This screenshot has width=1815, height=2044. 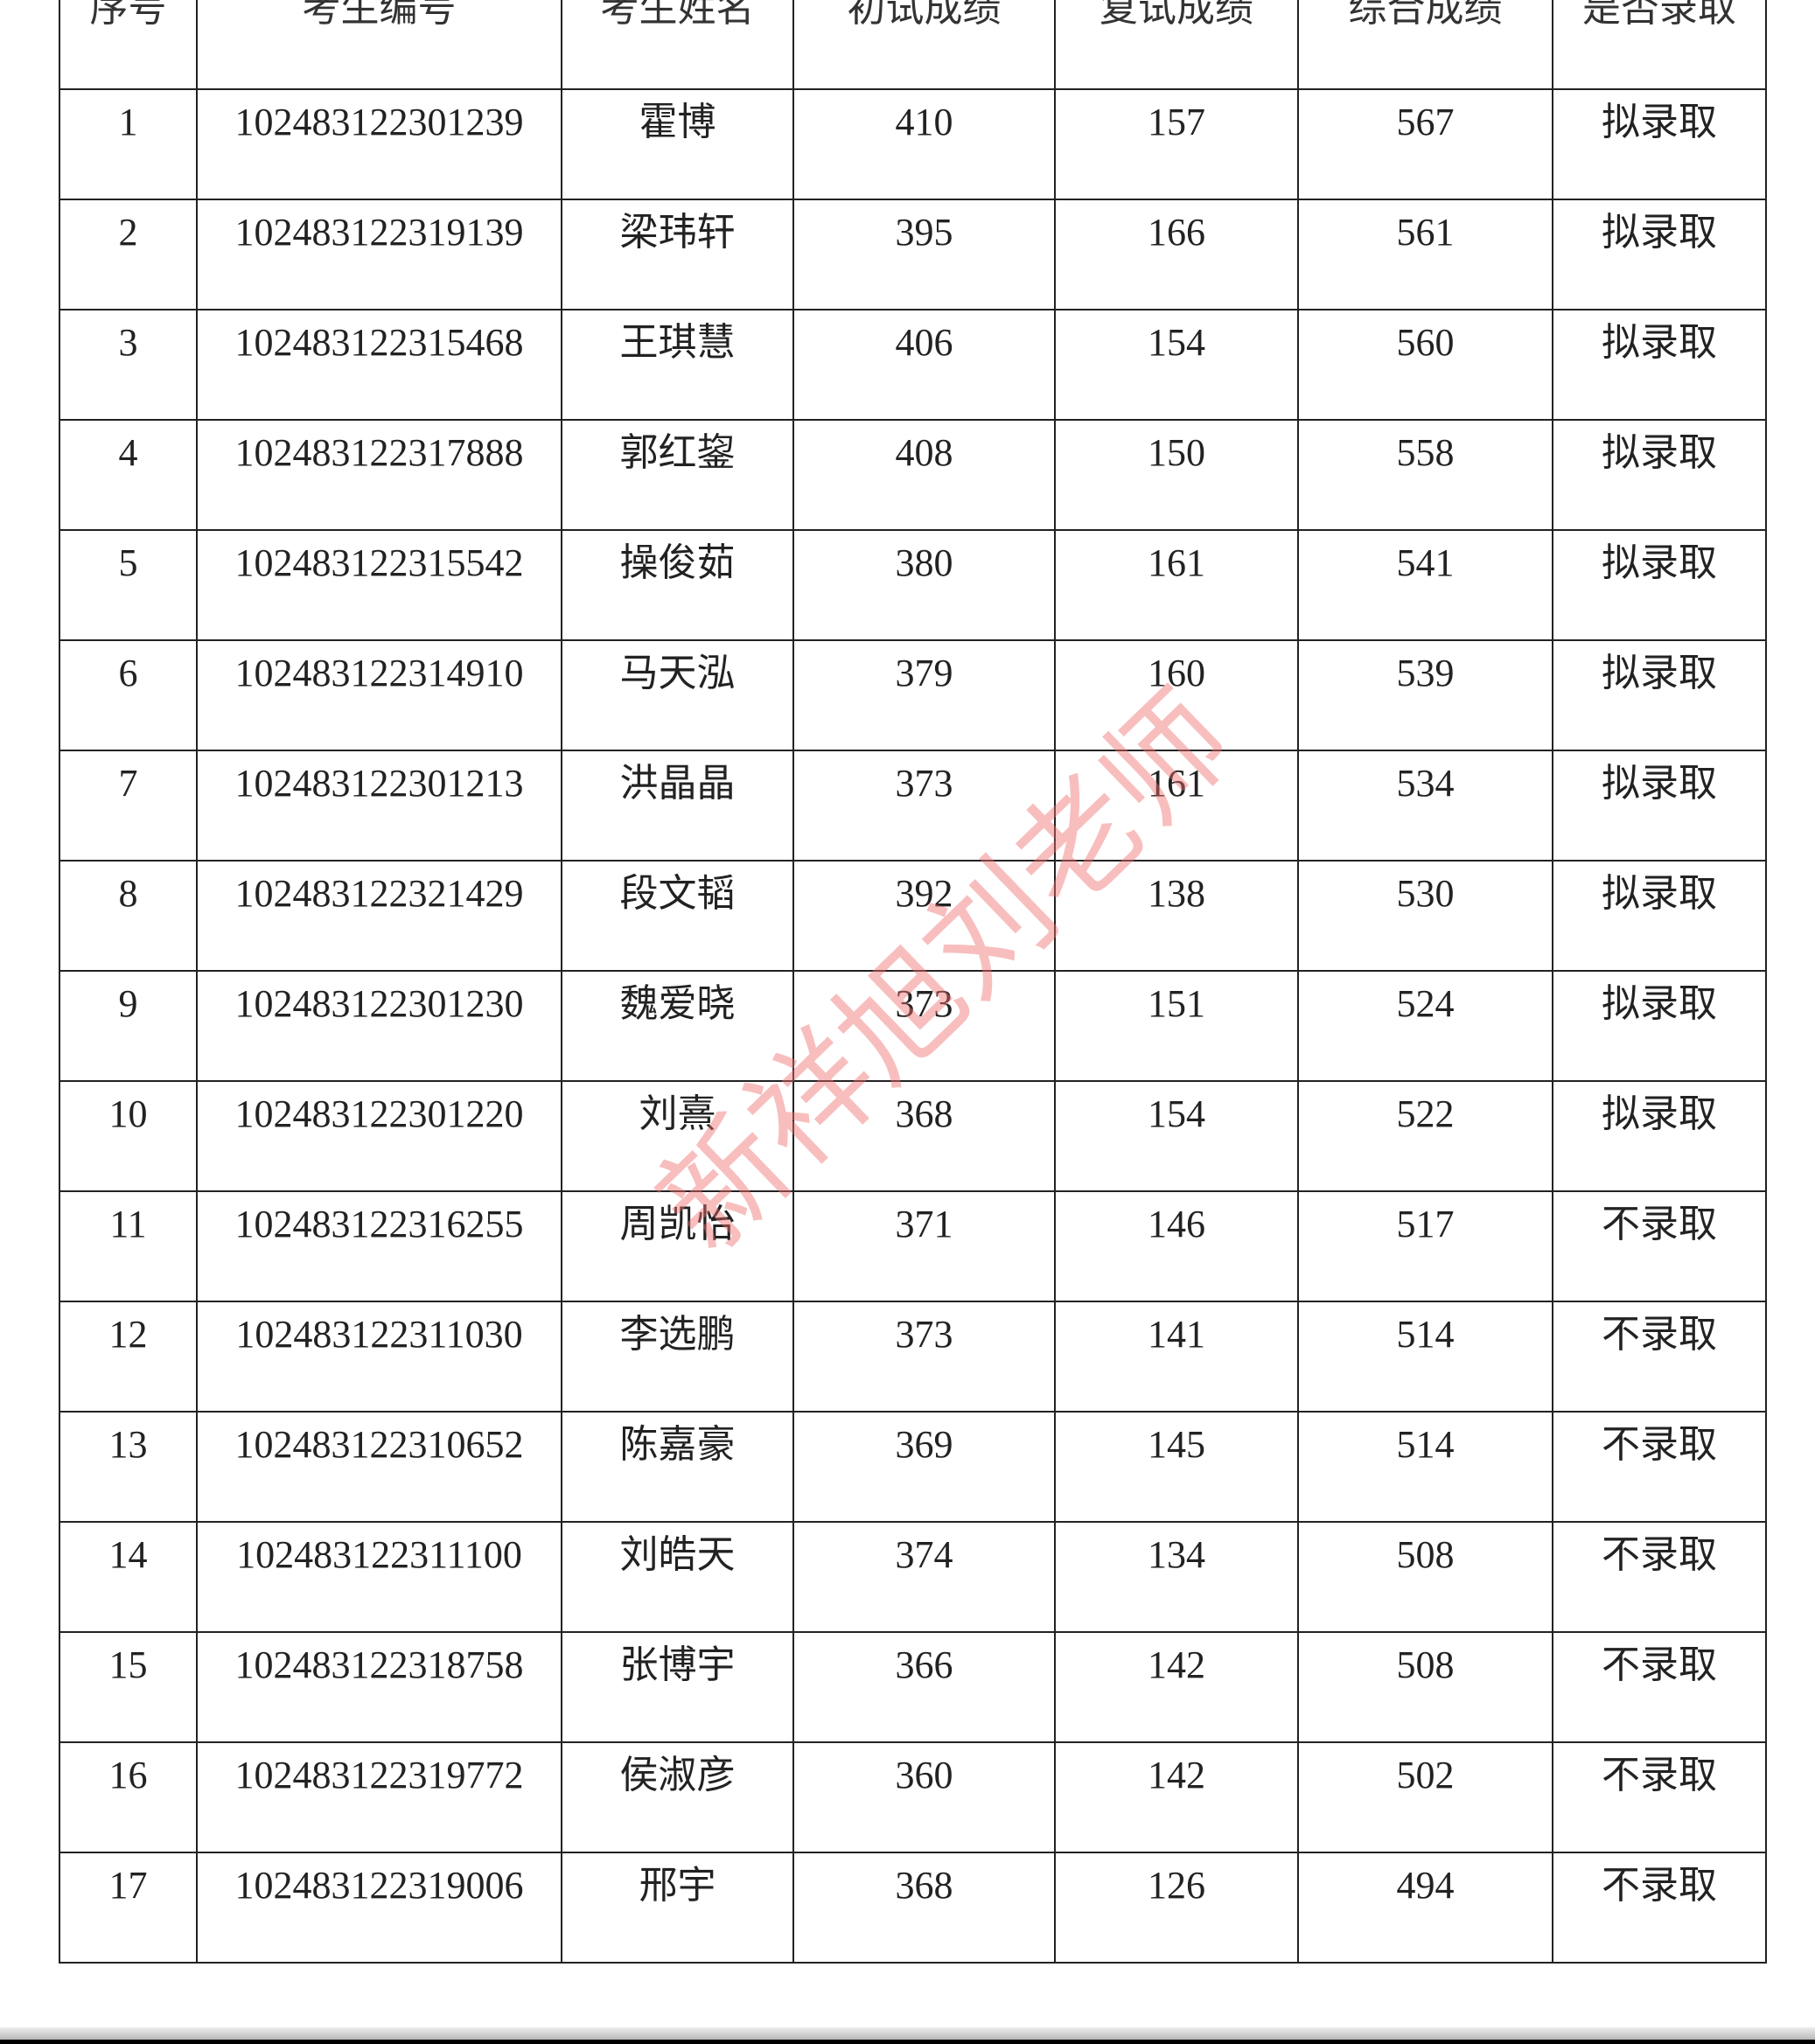 I want to click on table-row: 6 102483122314910 马天泓 379 160 539 拟录取, so click(x=913, y=695).